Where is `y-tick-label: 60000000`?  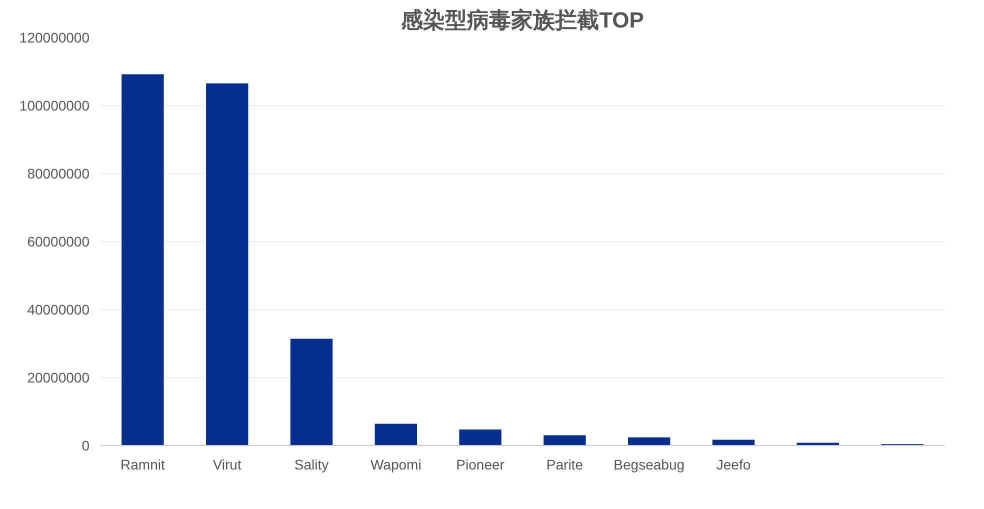 y-tick-label: 60000000 is located at coordinates (58, 242).